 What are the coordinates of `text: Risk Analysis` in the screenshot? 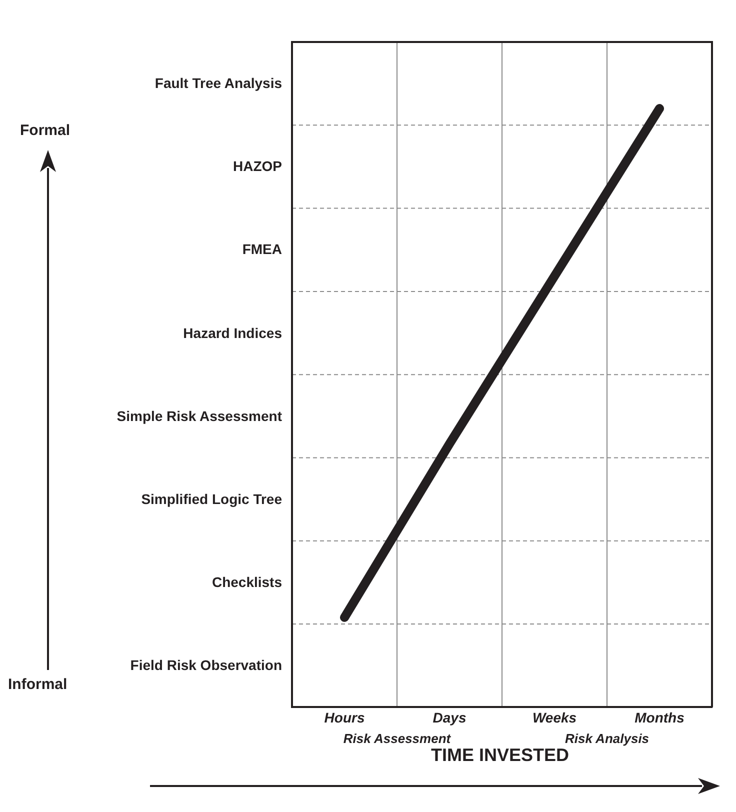 It's located at (607, 738).